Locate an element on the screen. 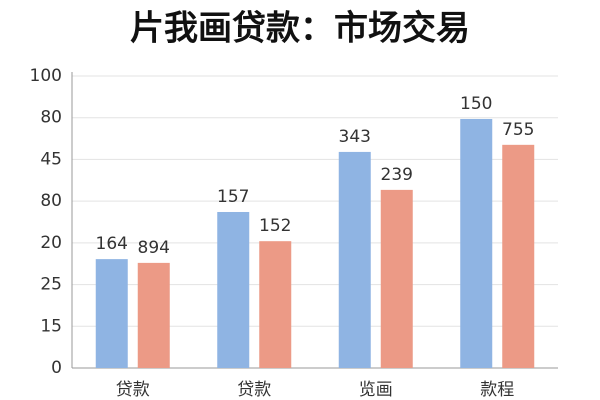 The height and width of the screenshot is (400, 600). y-tick-label: 45 is located at coordinates (51, 159).